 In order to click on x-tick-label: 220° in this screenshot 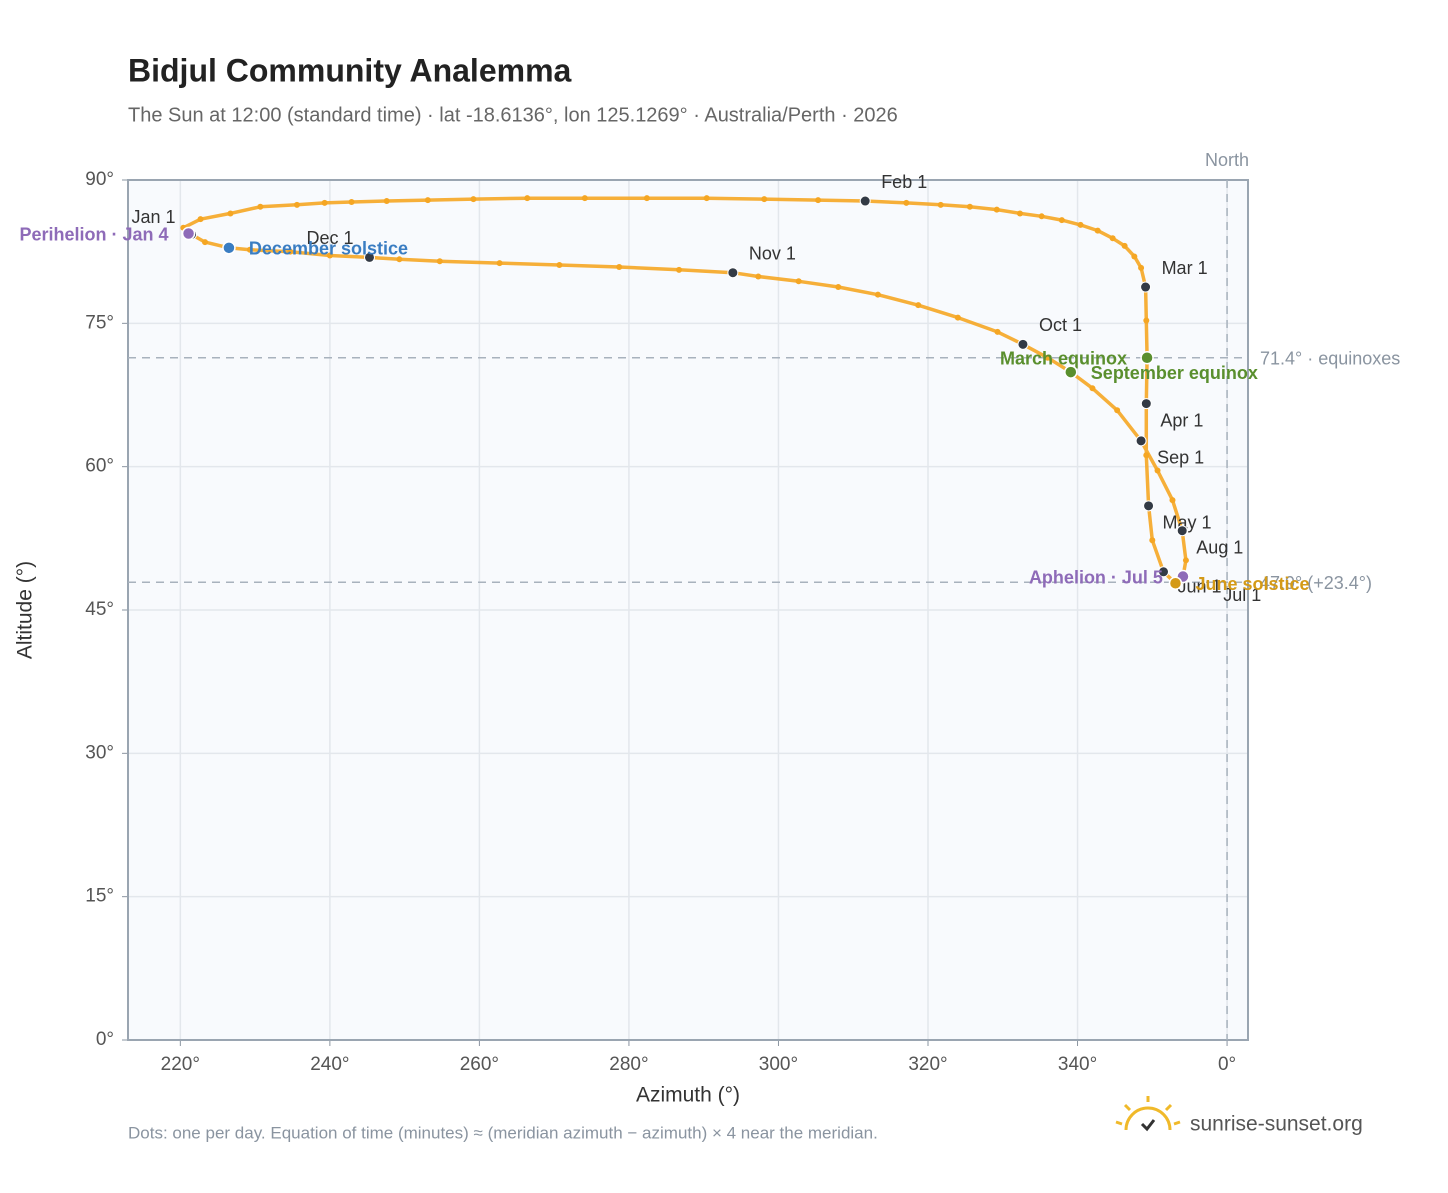, I will do `click(180, 1064)`.